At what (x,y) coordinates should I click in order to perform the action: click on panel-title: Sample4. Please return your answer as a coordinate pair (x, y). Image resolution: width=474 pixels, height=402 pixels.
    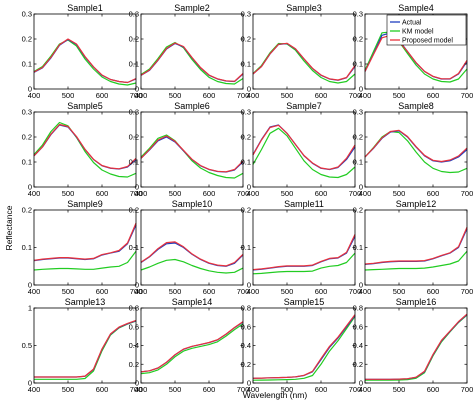
    Looking at the image, I should click on (416, 8).